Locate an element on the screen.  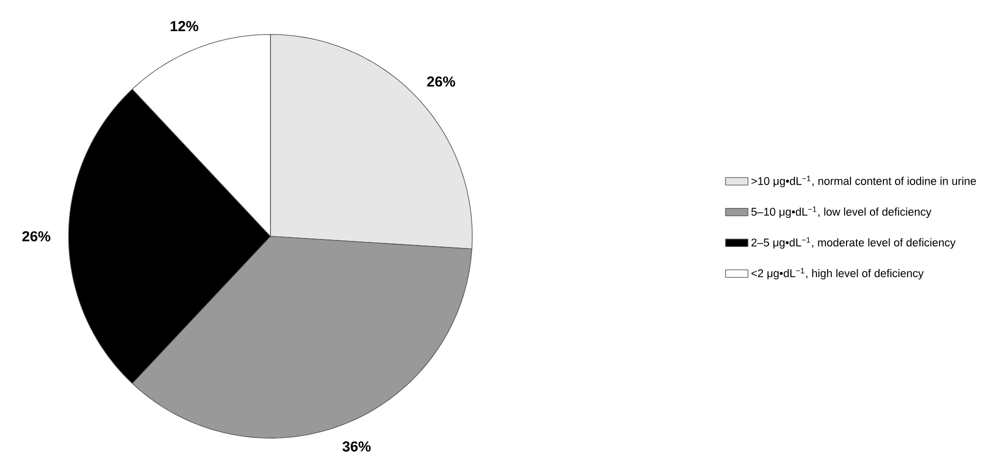
data-label: 36% is located at coordinates (356, 446).